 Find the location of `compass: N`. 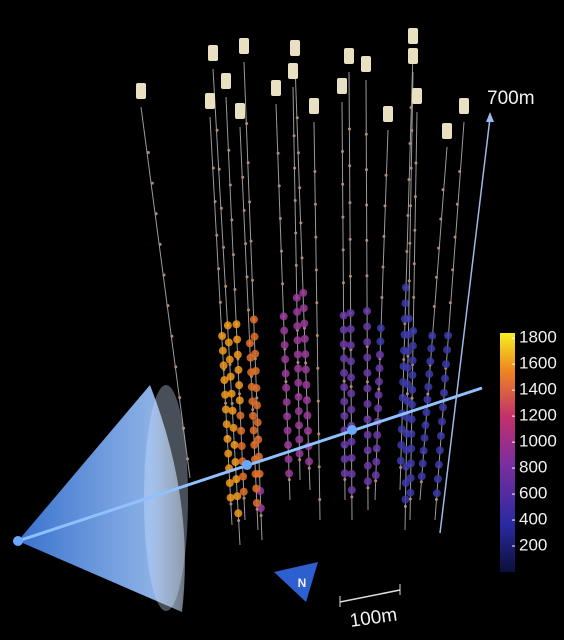

compass: N is located at coordinates (296, 582).